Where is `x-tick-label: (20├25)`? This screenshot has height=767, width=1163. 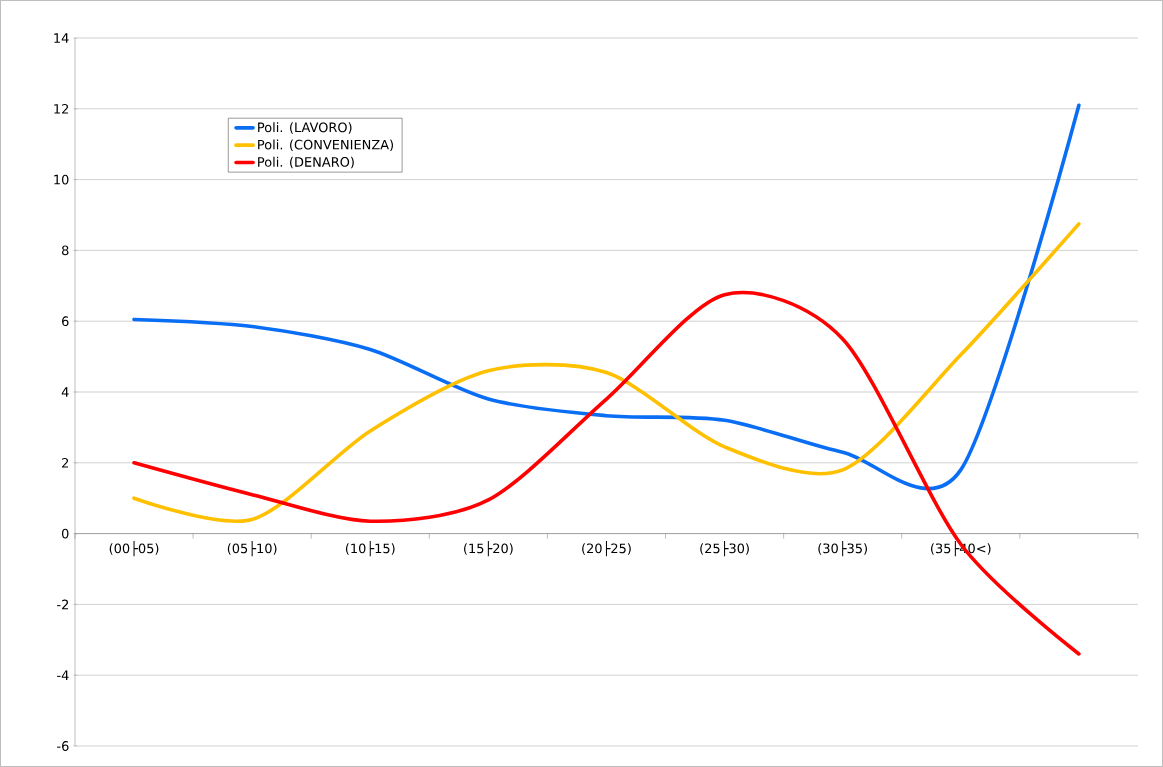 x-tick-label: (20├25) is located at coordinates (606, 548).